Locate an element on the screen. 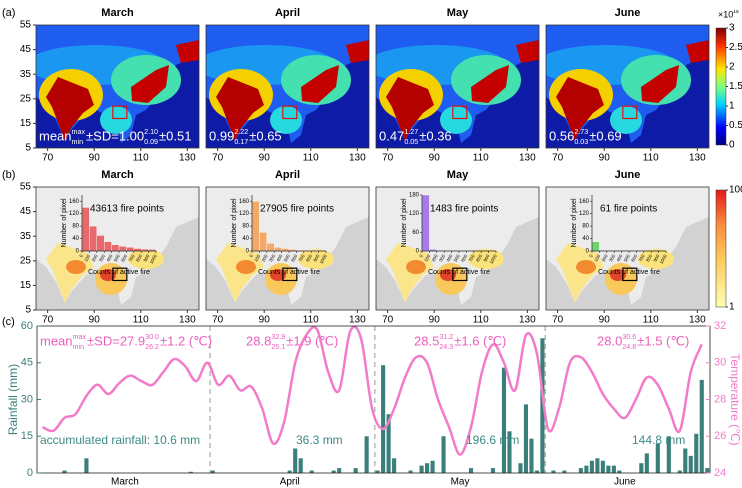 This screenshot has width=742, height=488. fire-points: 61 fire points is located at coordinates (628, 209).